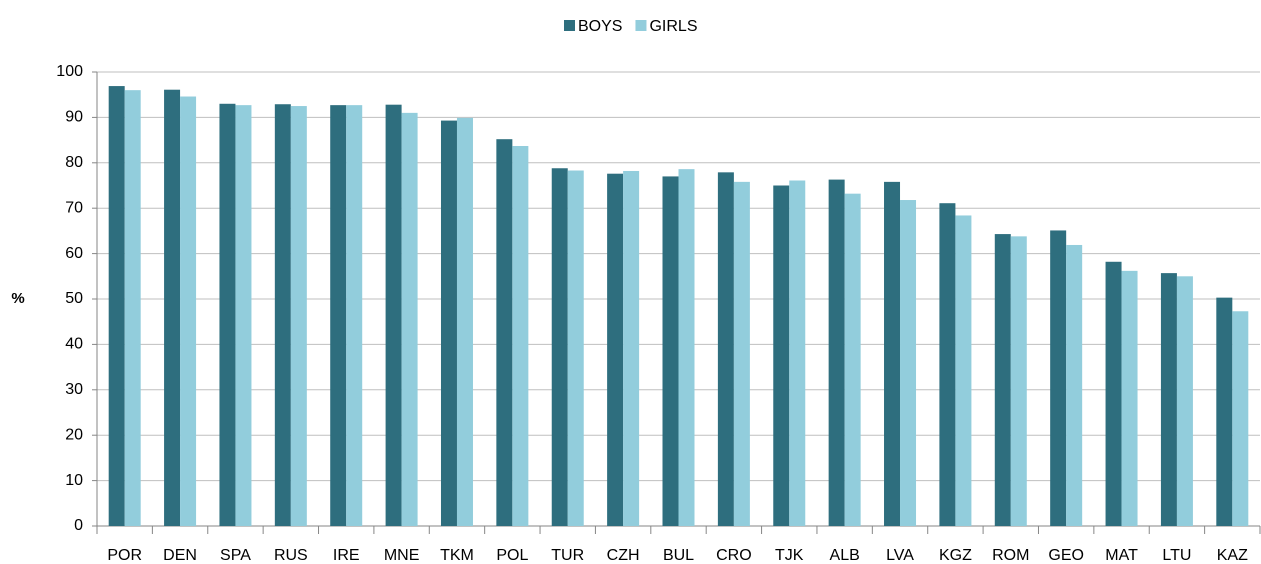 The width and height of the screenshot is (1261, 564). Describe the element at coordinates (1121, 555) in the screenshot. I see `x-tick-label: MAT` at that location.